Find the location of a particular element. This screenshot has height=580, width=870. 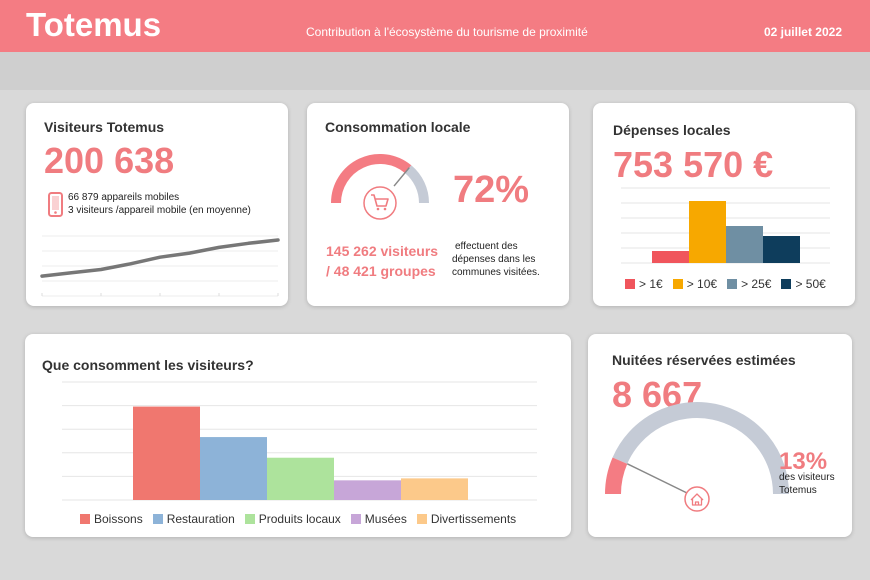

nights-note-1: des visiteurs is located at coordinates (807, 477).